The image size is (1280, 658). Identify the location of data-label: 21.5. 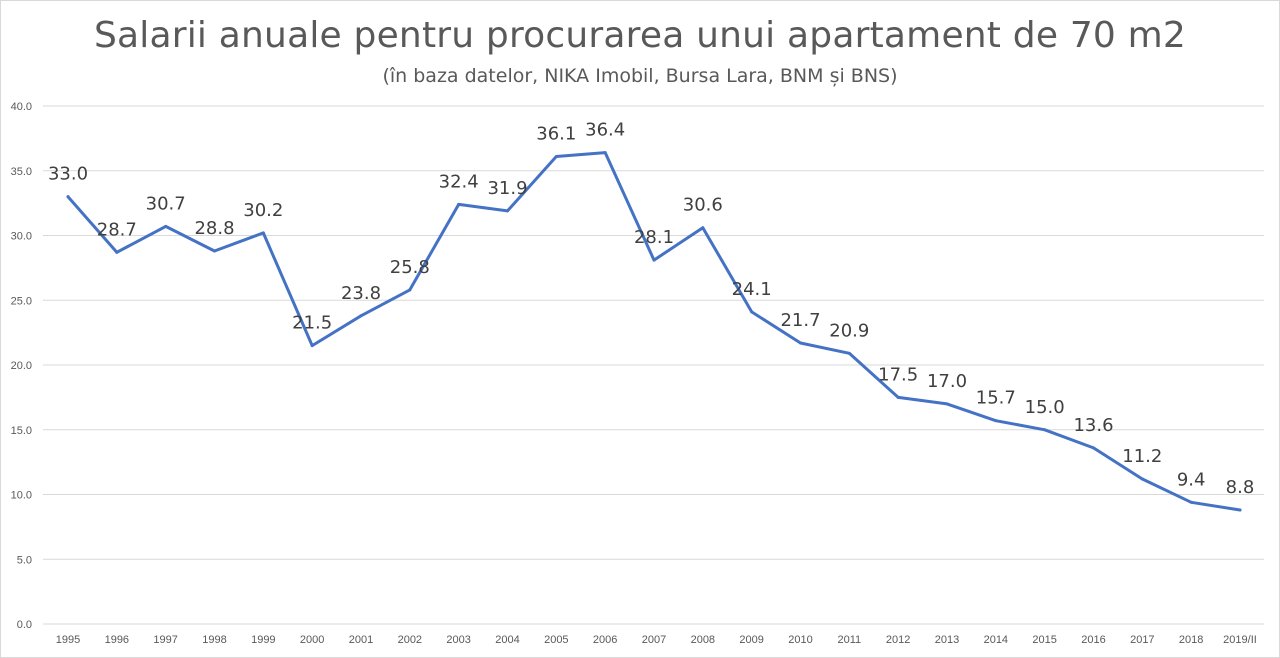
(312, 323).